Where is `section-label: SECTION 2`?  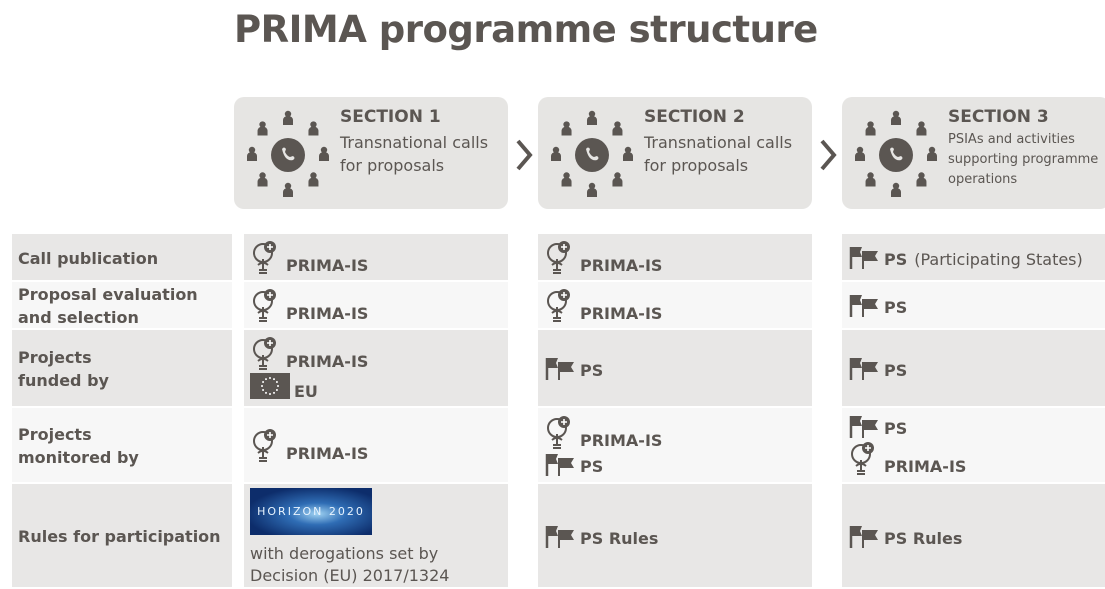 section-label: SECTION 2 is located at coordinates (694, 117).